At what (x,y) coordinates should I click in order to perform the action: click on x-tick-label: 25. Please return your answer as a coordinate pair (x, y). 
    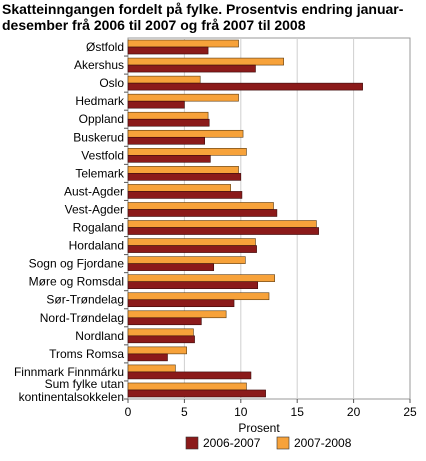
    Looking at the image, I should click on (410, 412).